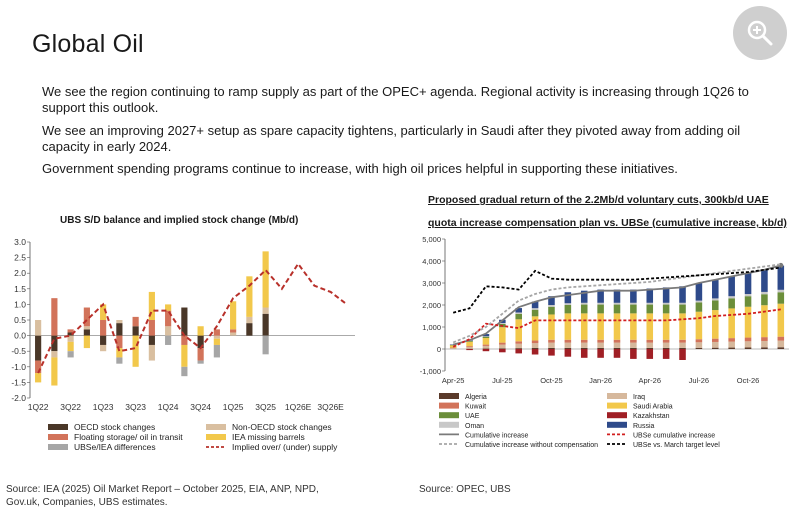 Image resolution: width=807 pixels, height=526 pixels. Describe the element at coordinates (699, 380) in the screenshot. I see `x-tick-label: Jul-26` at that location.